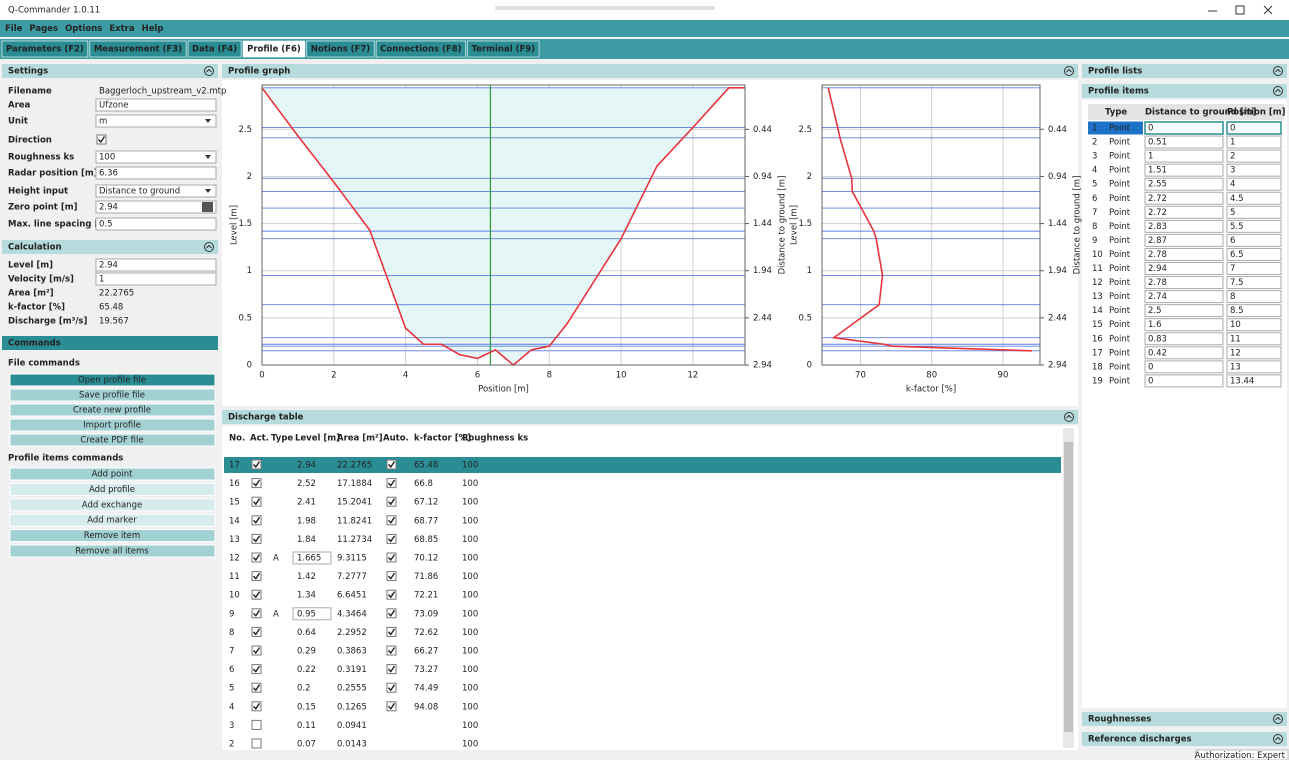  Describe the element at coordinates (112, 381) in the screenshot. I see `button-label: Open profile file` at that location.